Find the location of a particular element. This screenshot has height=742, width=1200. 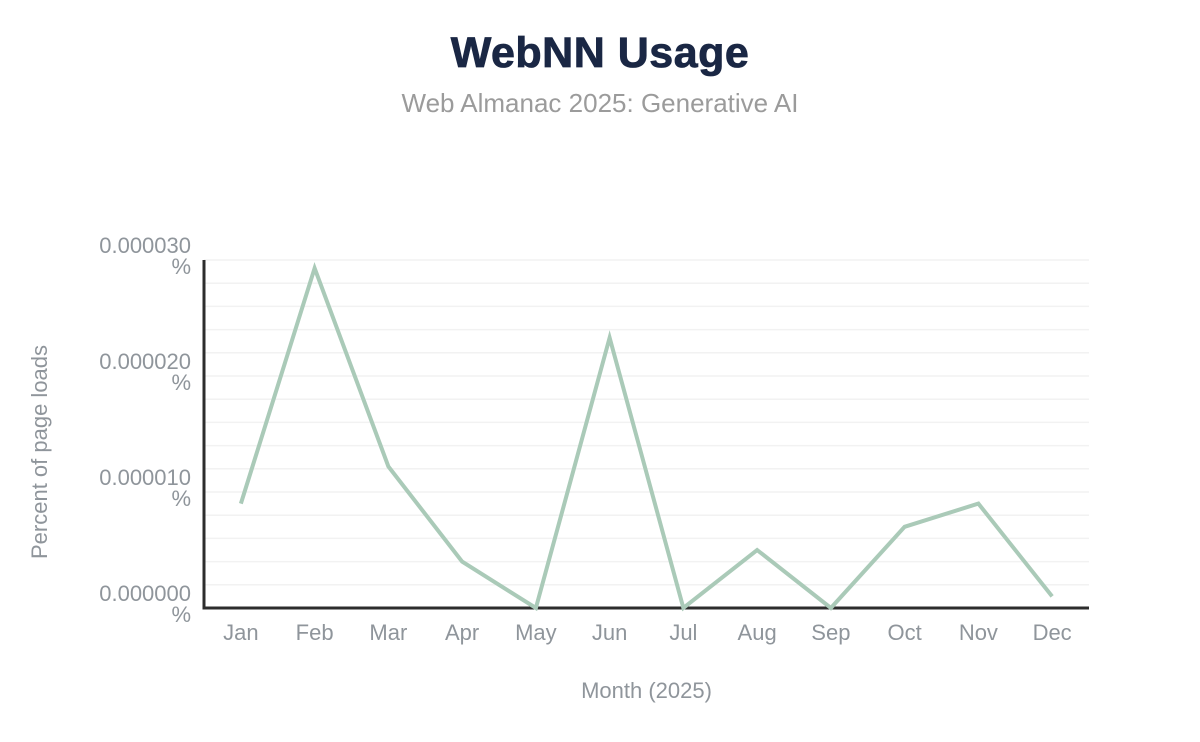

x-tick-label: Dec is located at coordinates (1052, 632).